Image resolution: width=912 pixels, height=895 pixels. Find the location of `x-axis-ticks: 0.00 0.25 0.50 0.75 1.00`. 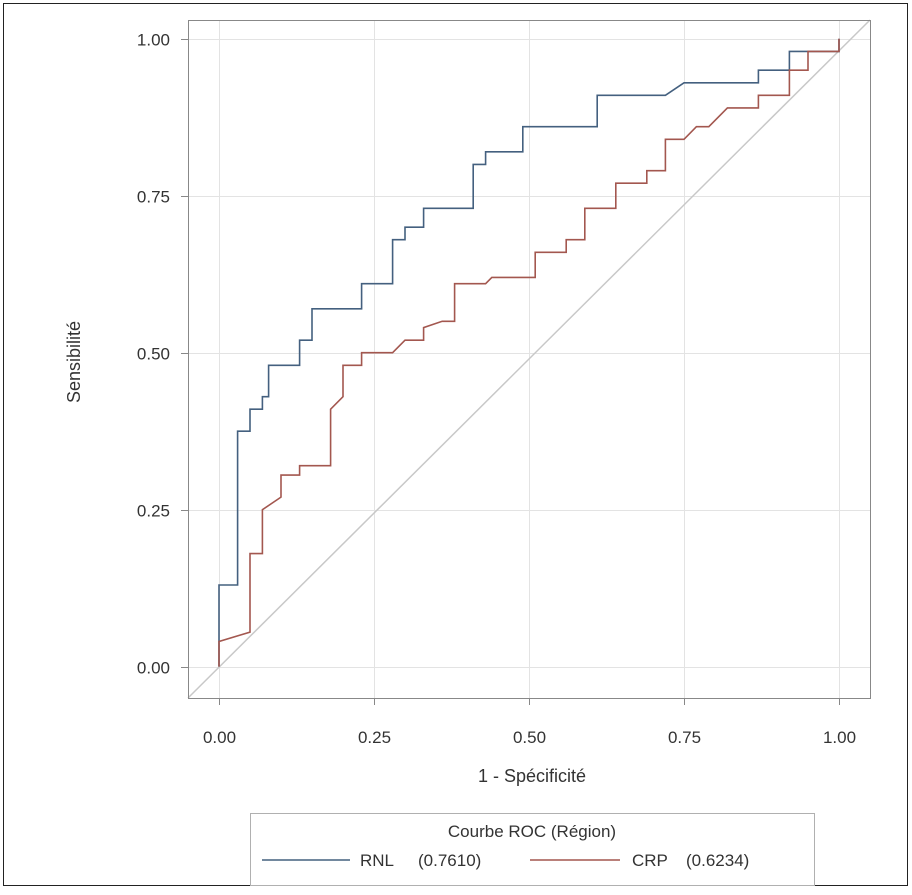

x-axis-ticks: 0.00 0.25 0.50 0.75 1.00 is located at coordinates (529, 722).